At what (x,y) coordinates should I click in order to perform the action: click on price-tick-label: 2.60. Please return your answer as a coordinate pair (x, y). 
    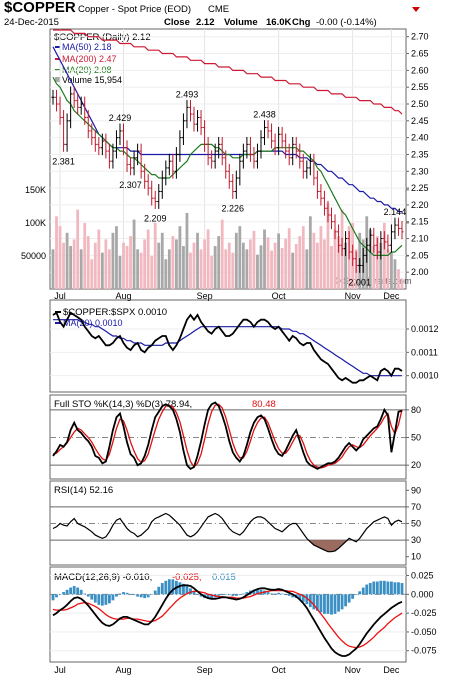
    Looking at the image, I should click on (420, 70).